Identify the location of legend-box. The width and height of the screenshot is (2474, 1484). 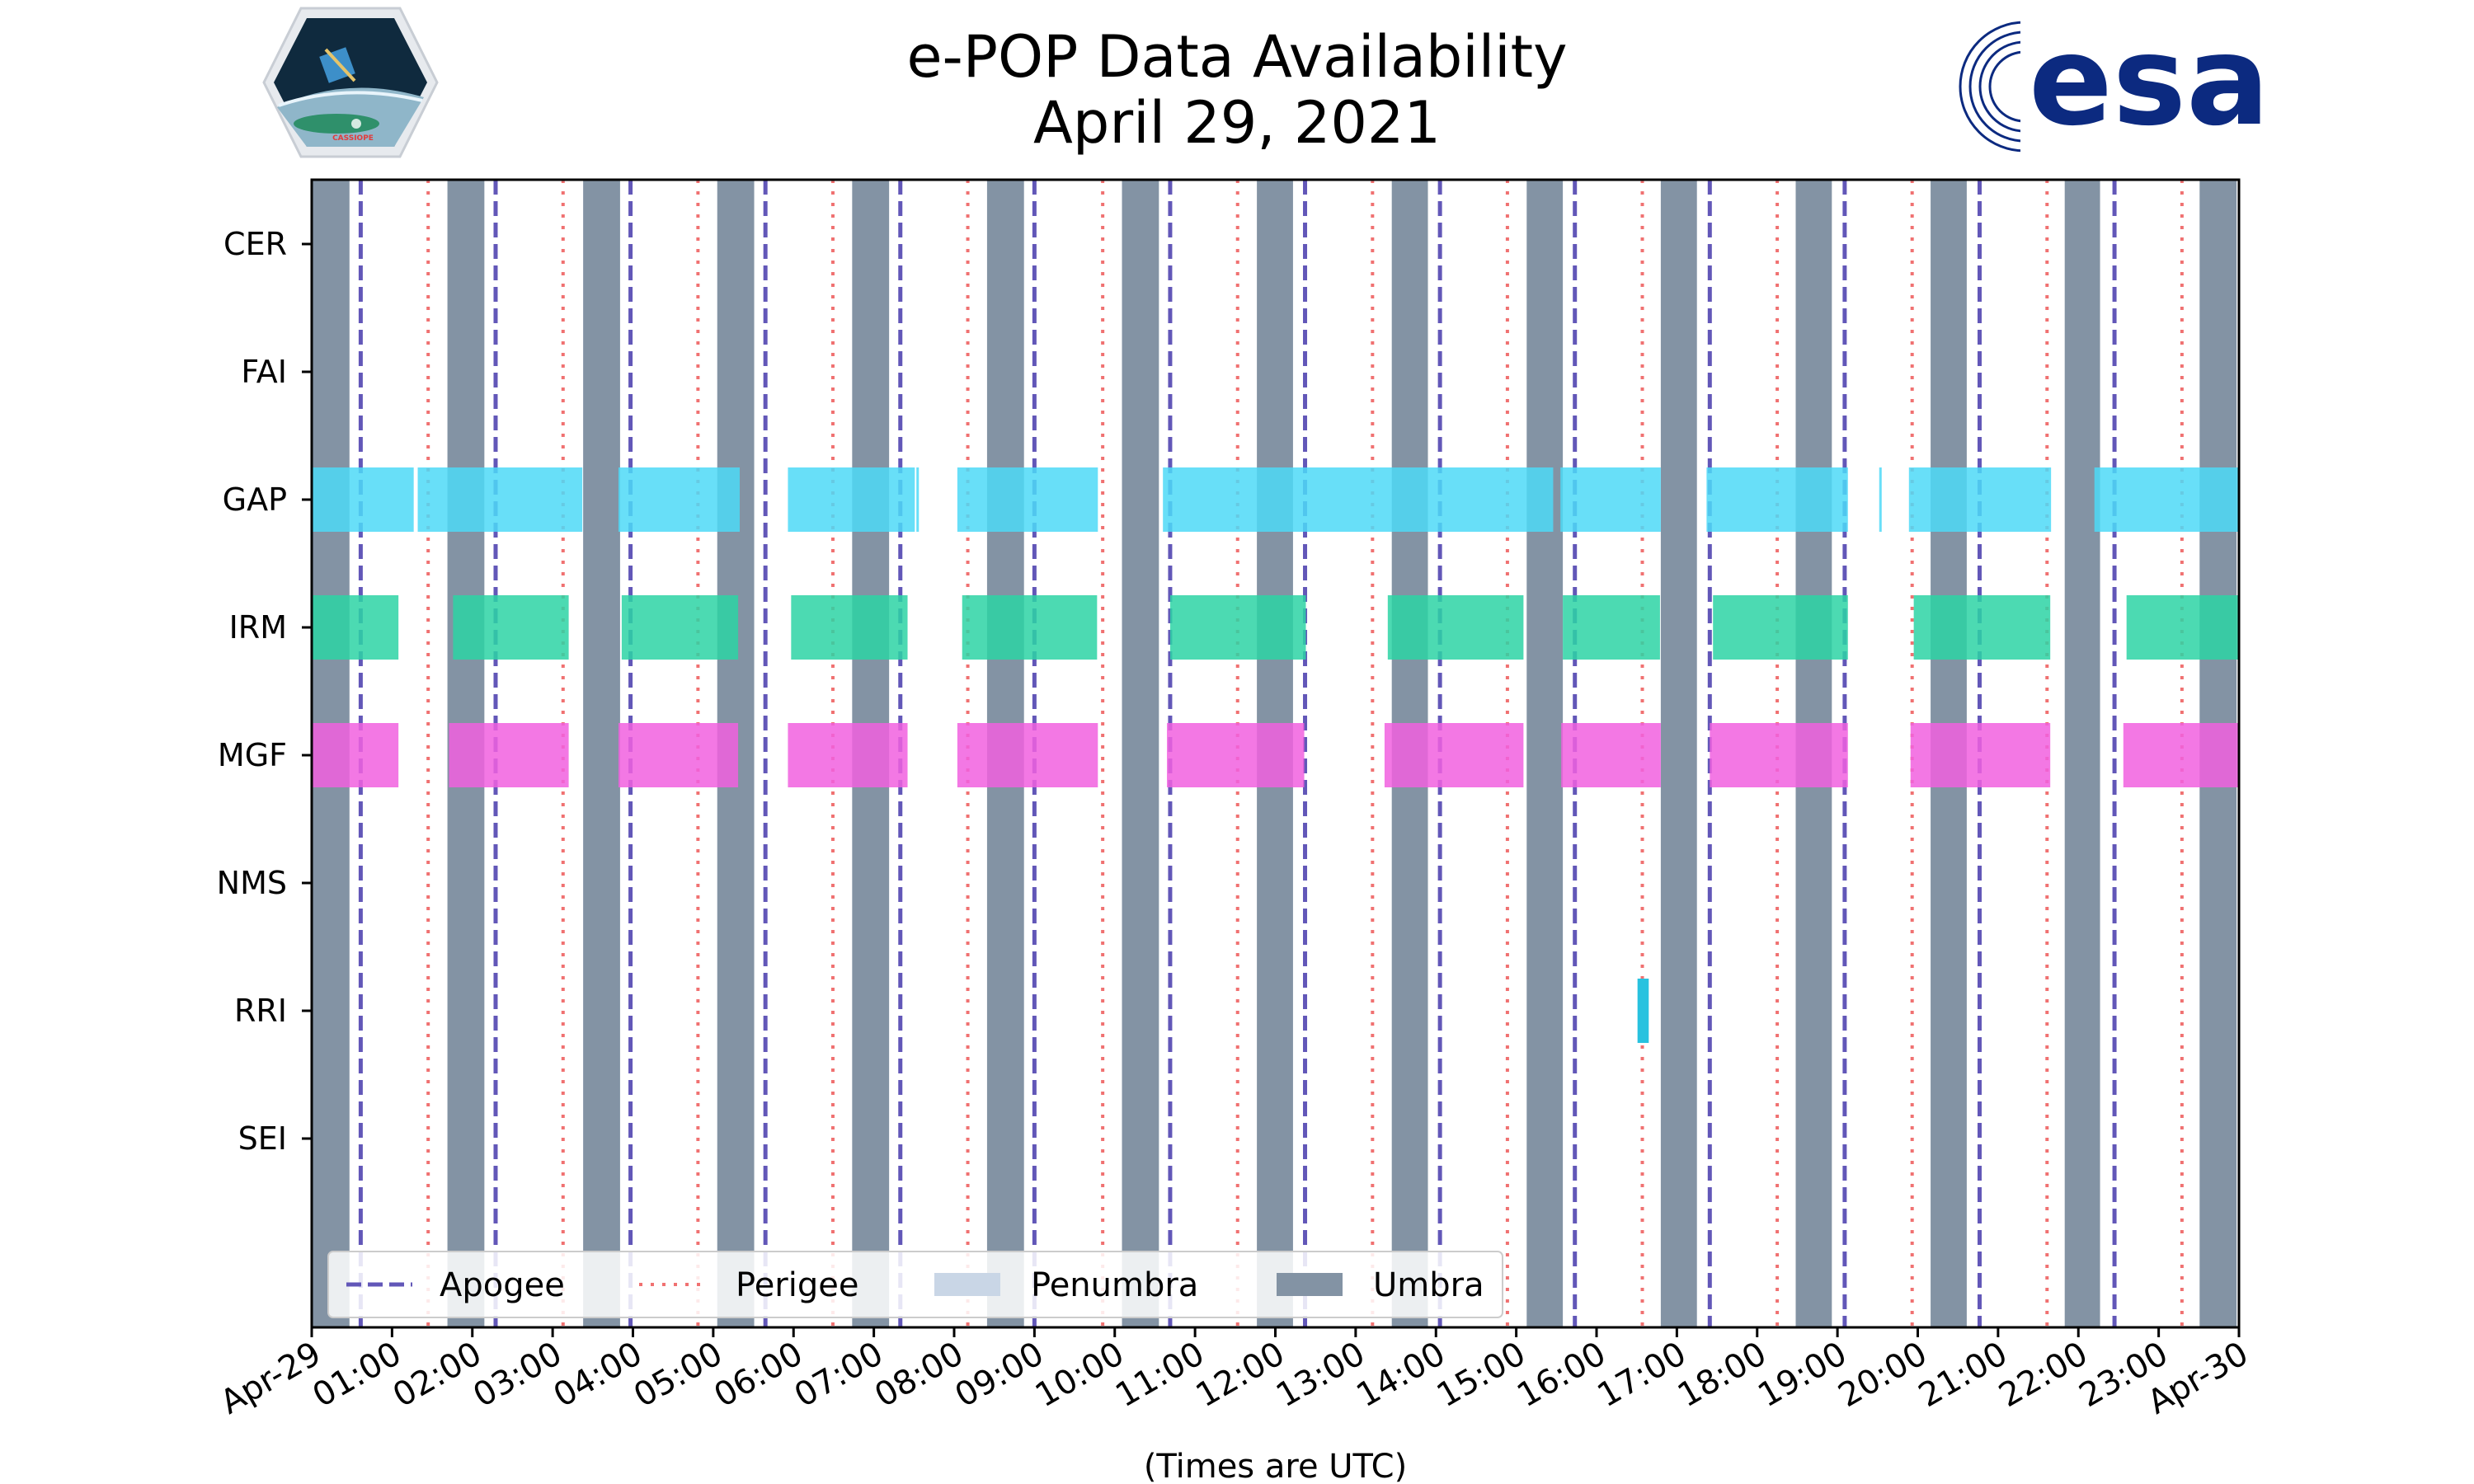
(915, 1284).